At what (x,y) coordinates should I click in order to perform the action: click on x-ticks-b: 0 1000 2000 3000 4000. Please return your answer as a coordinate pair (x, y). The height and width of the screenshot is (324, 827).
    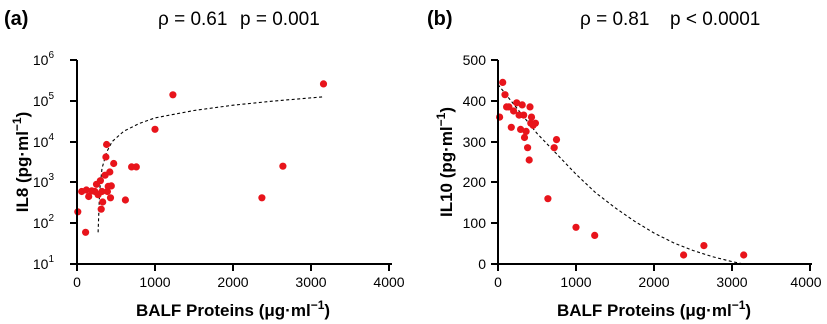
    Looking at the image, I should click on (658, 277).